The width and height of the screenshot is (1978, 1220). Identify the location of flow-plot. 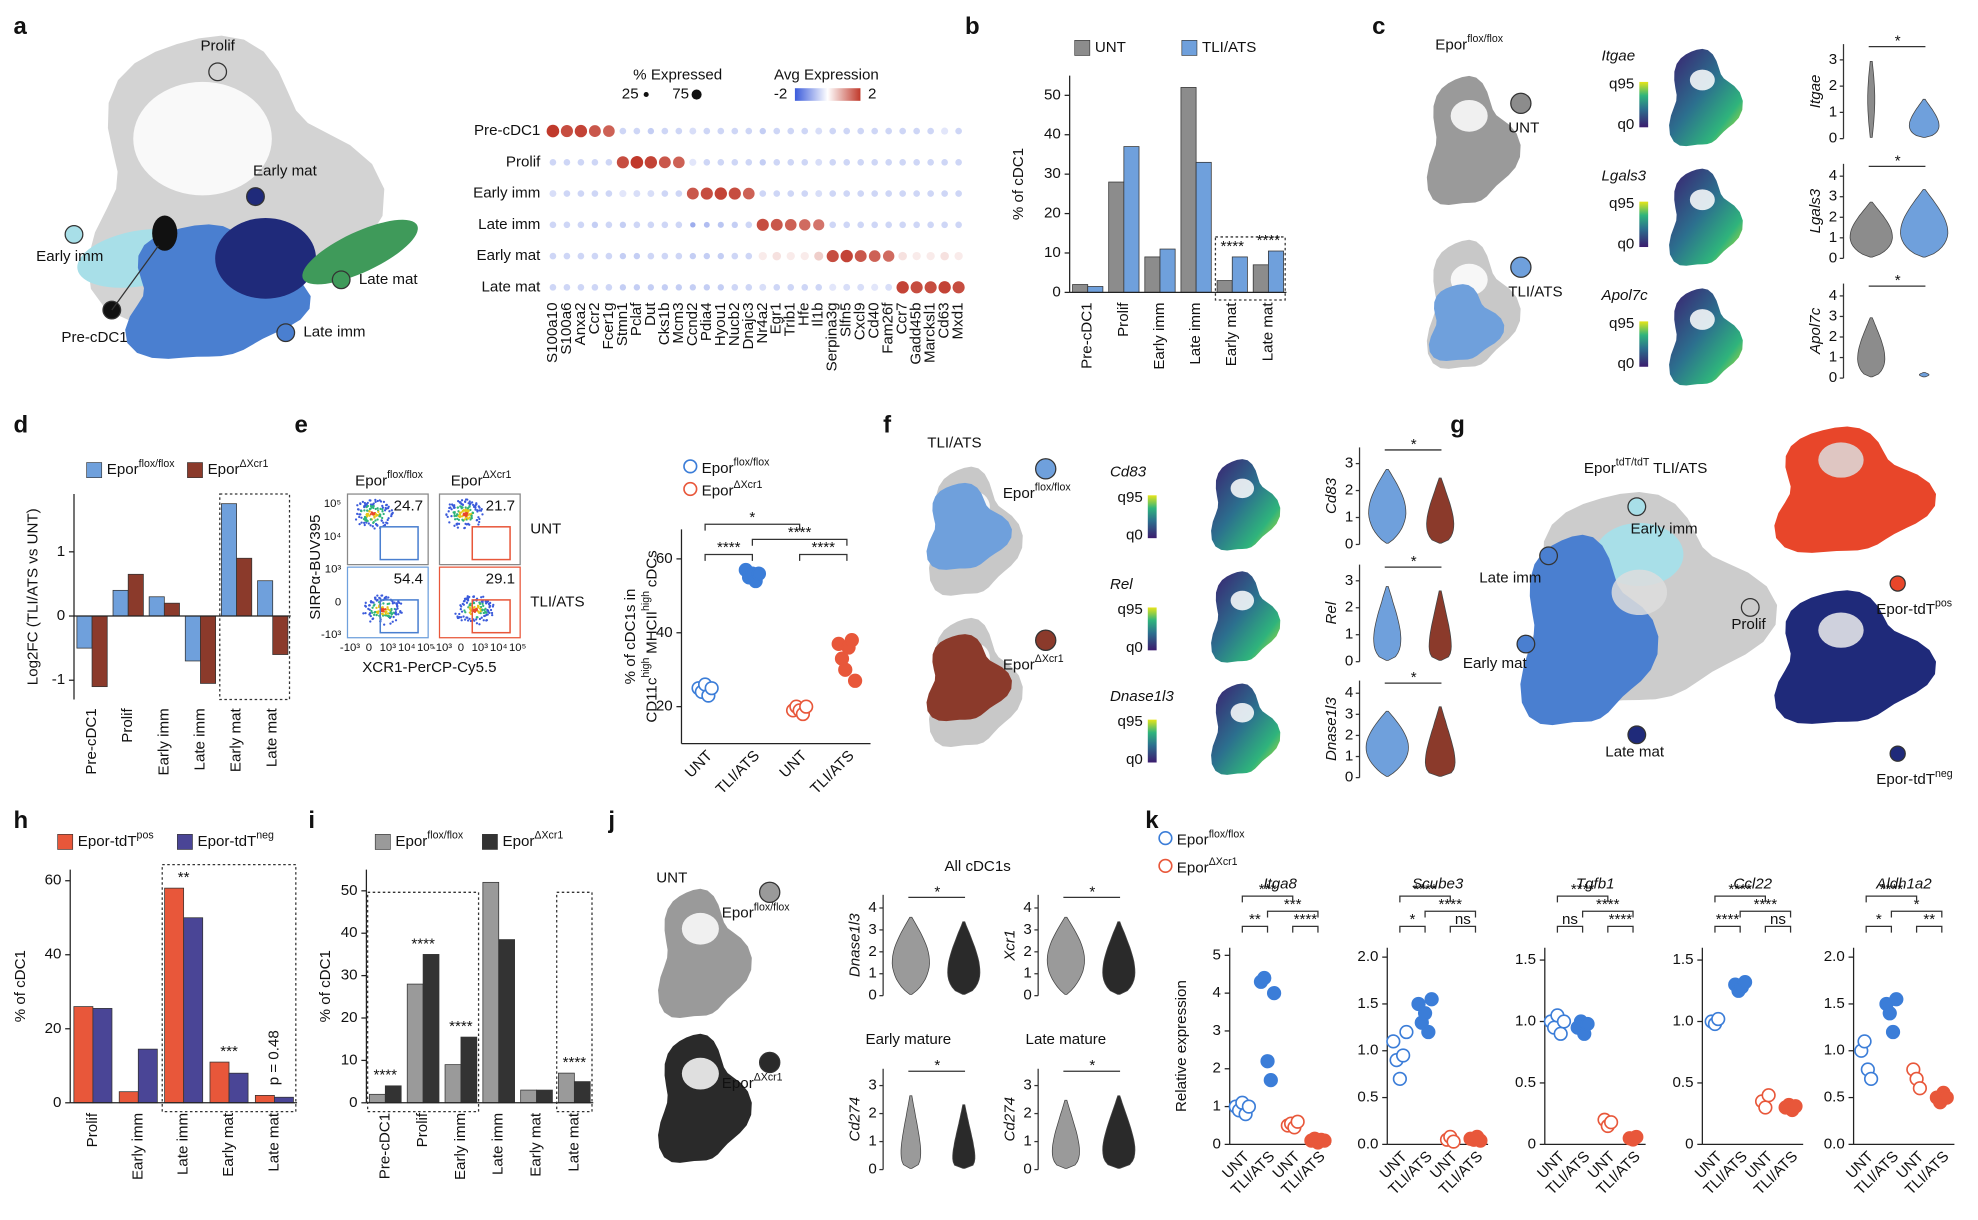
(387, 602).